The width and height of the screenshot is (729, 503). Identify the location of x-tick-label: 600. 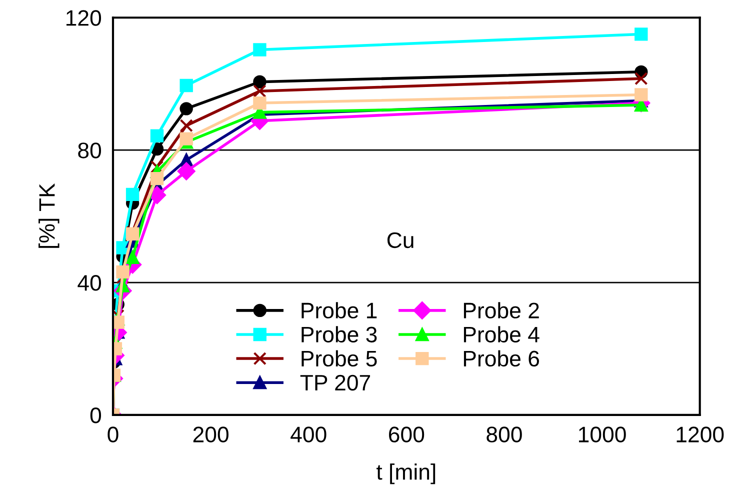
(406, 434).